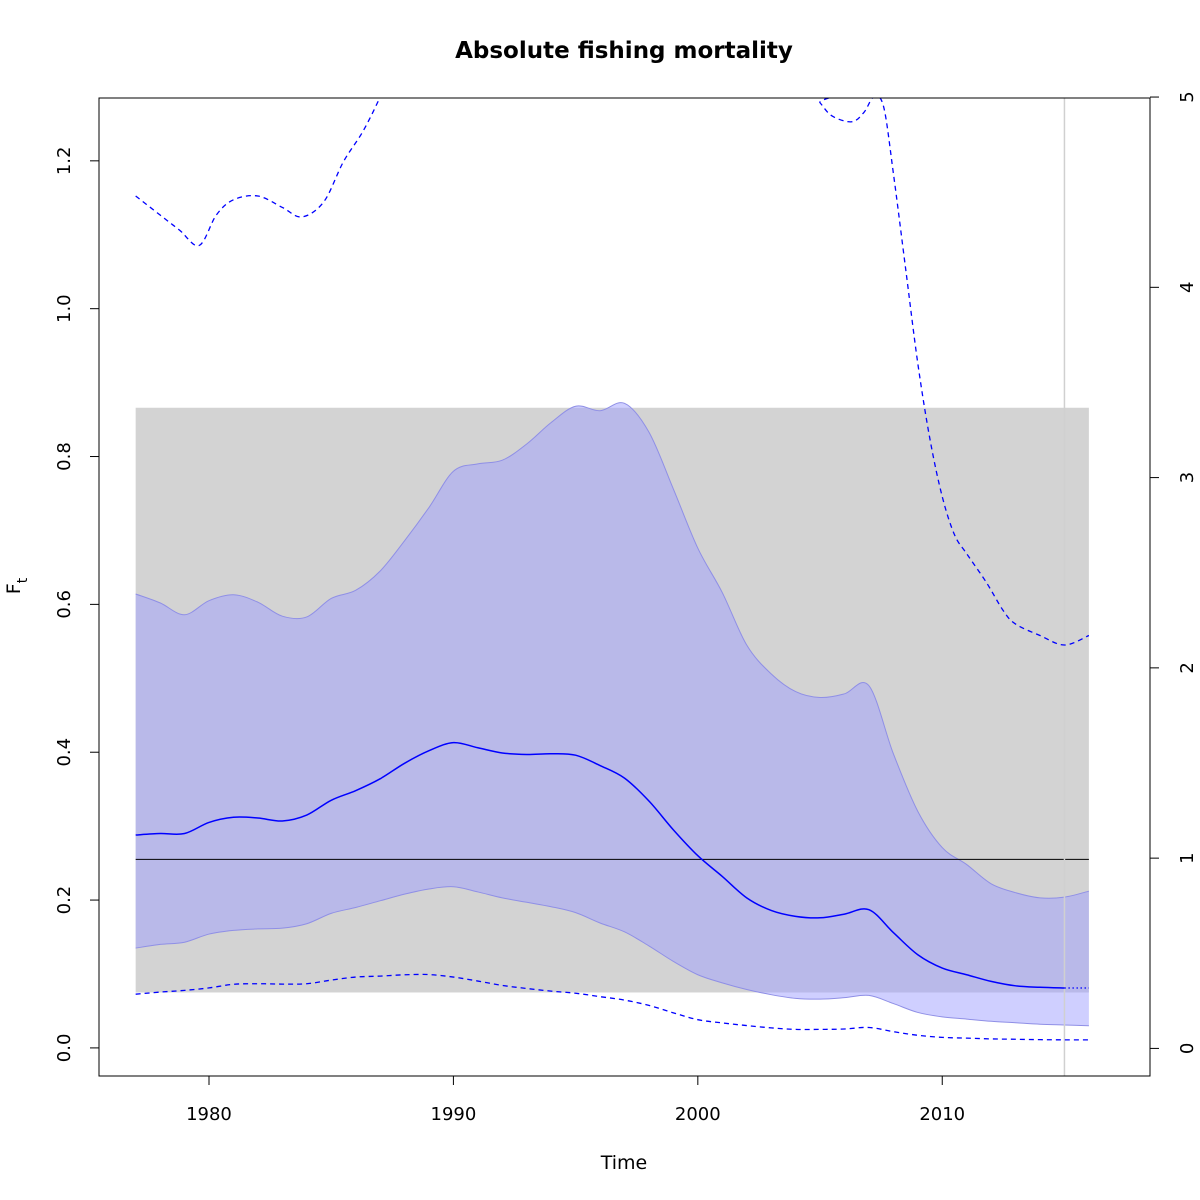 The height and width of the screenshot is (1200, 1200). What do you see at coordinates (64, 161) in the screenshot?
I see `y-tick-label: 1.2` at bounding box center [64, 161].